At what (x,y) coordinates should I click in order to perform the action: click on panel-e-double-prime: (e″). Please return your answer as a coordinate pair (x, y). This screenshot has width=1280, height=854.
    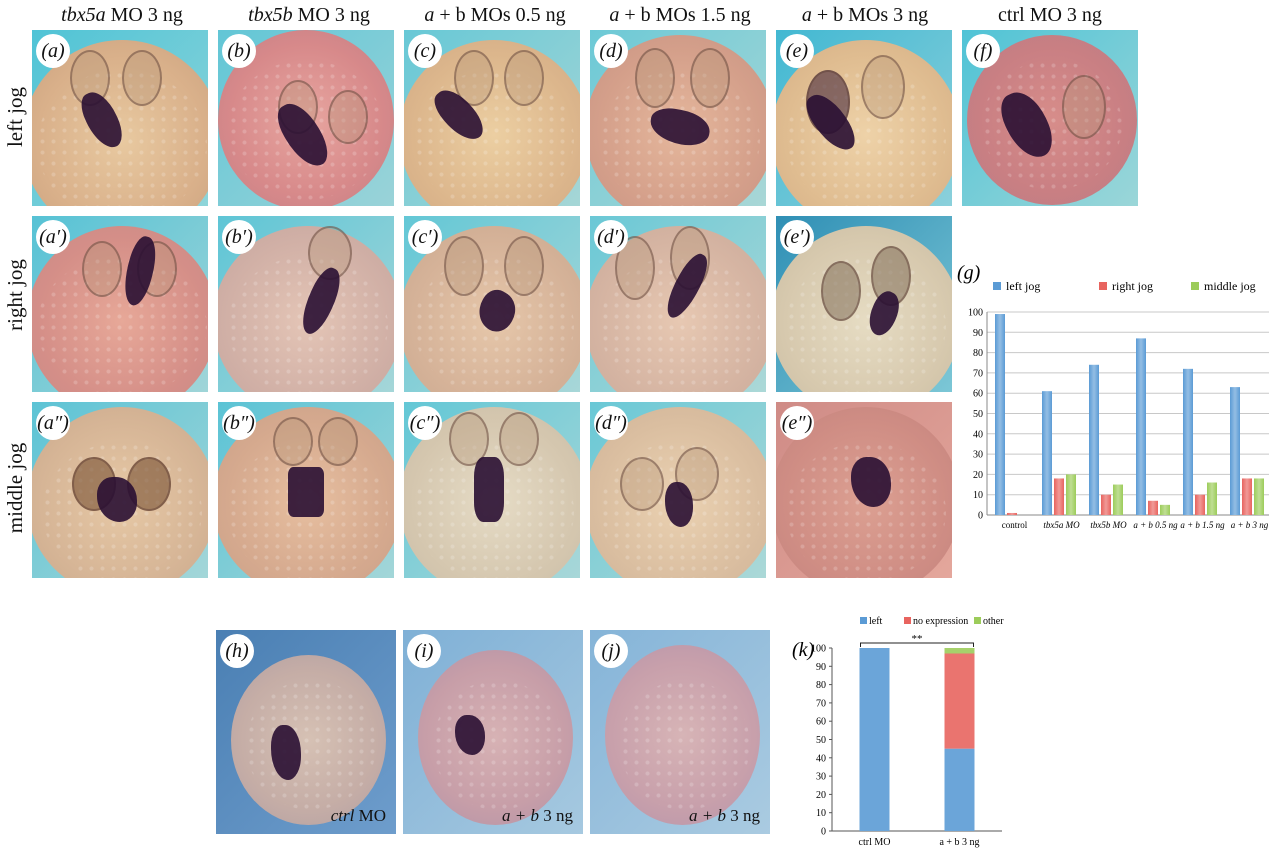
    Looking at the image, I should click on (864, 490).